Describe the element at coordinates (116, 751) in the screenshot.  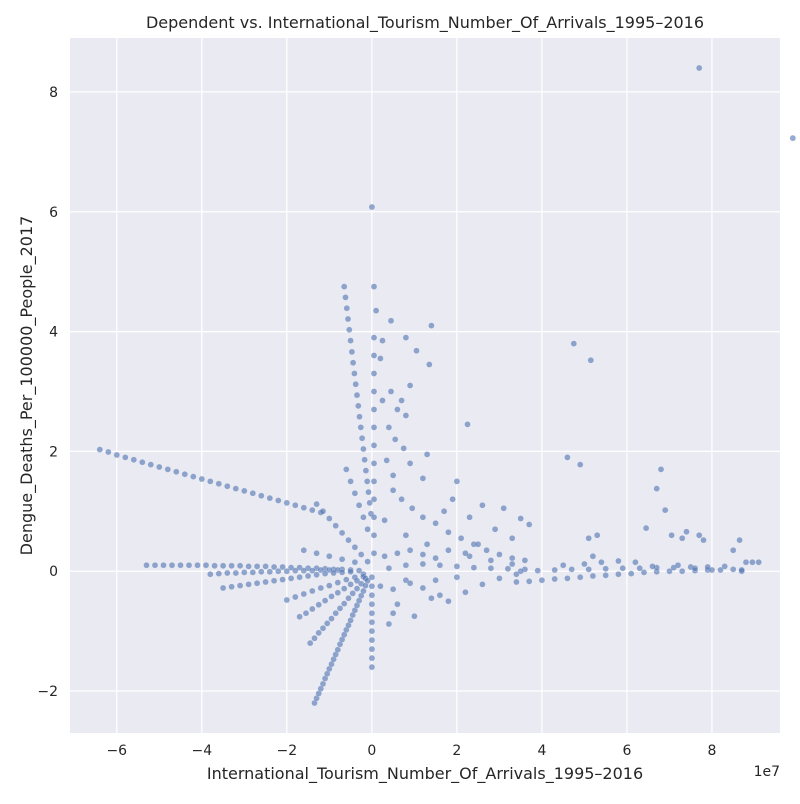
I see `x-tick-label: −6` at that location.